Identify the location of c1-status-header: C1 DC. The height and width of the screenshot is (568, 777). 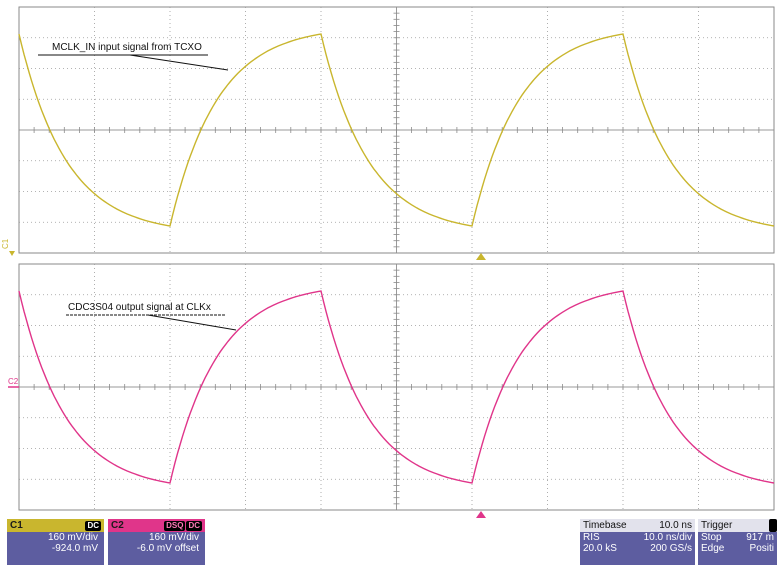
(55, 525).